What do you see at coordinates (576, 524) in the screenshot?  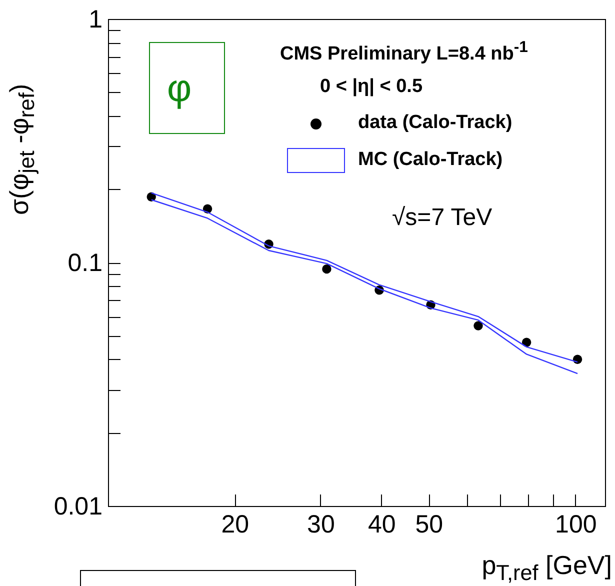 I see `x-tick-label: 100` at bounding box center [576, 524].